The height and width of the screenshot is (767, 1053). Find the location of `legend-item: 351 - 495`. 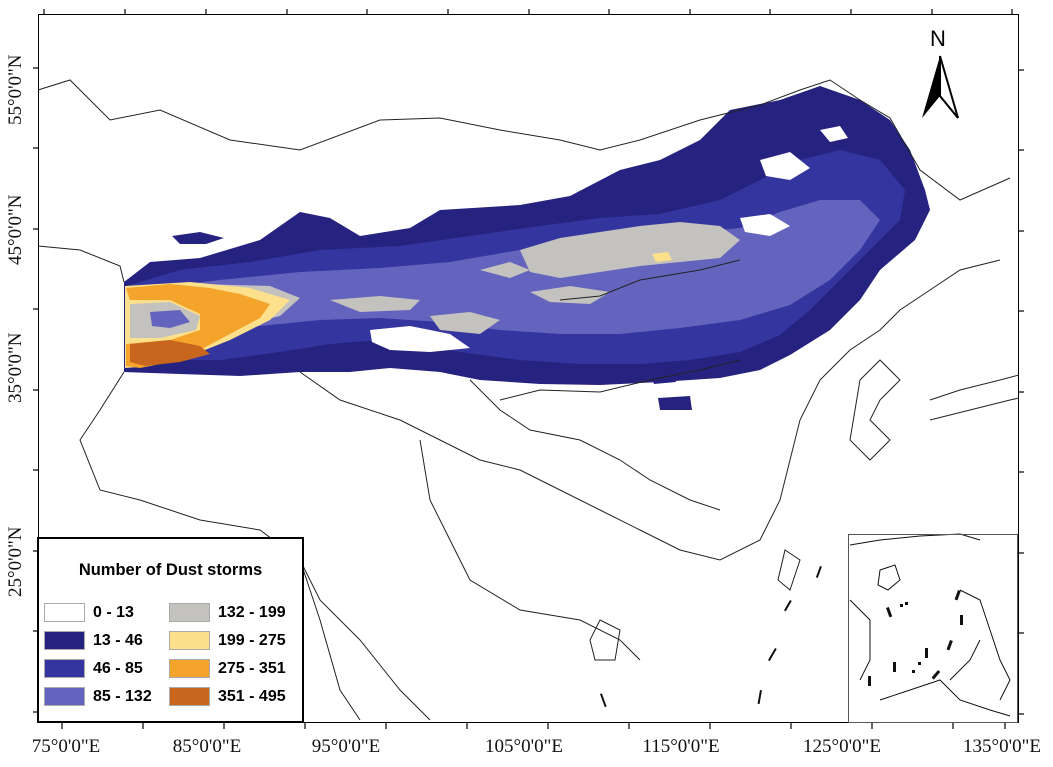

legend-item: 351 - 495 is located at coordinates (227, 696).